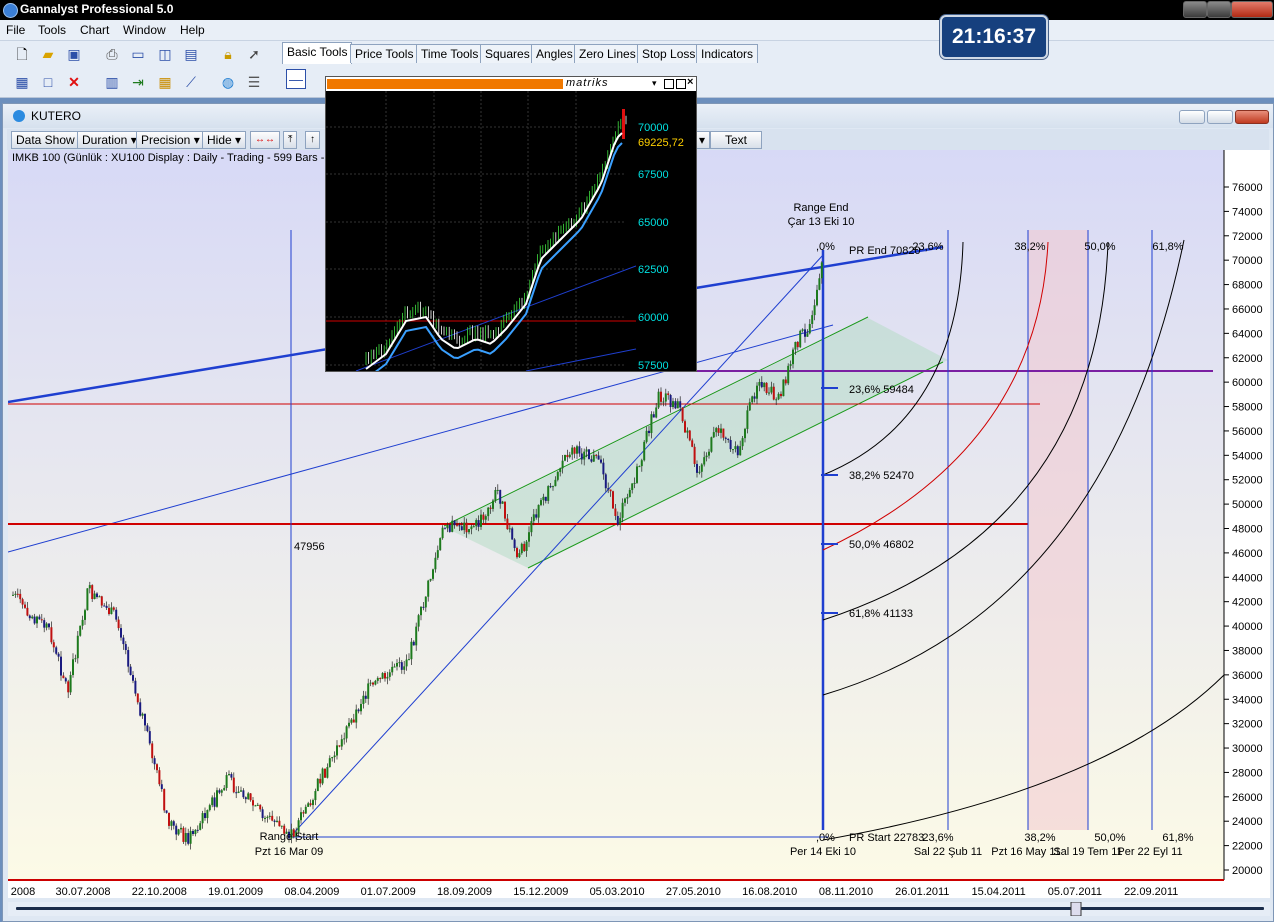 This screenshot has height=922, width=1274. What do you see at coordinates (1149, 852) in the screenshot?
I see `time-date-label: Per 22 Eyl 11` at bounding box center [1149, 852].